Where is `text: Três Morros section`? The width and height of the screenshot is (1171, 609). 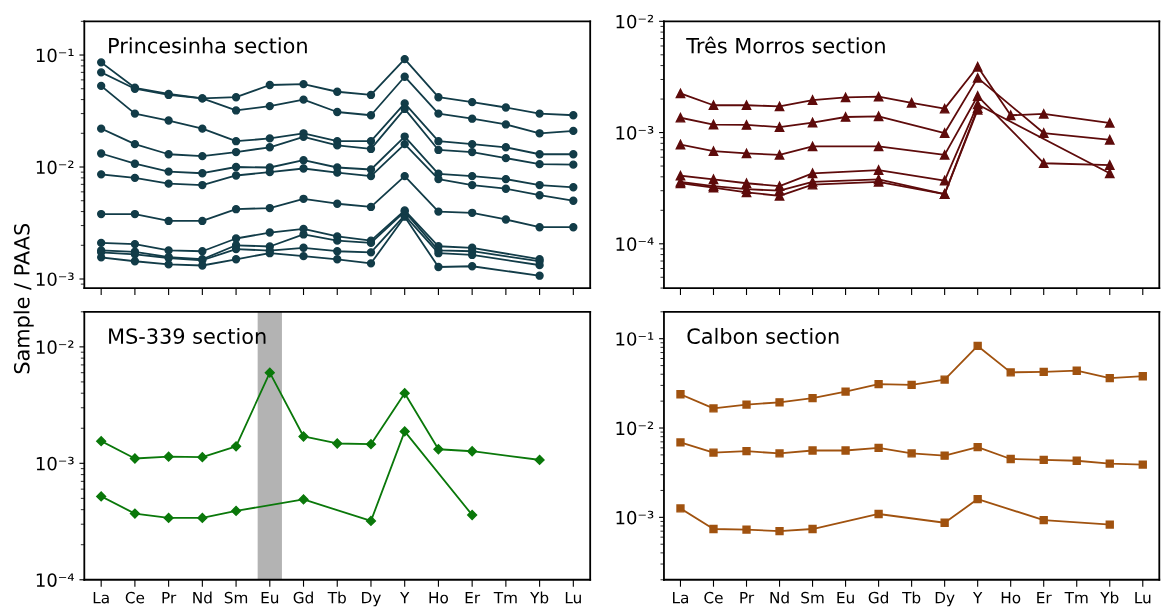 text: Três Morros section is located at coordinates (785, 45).